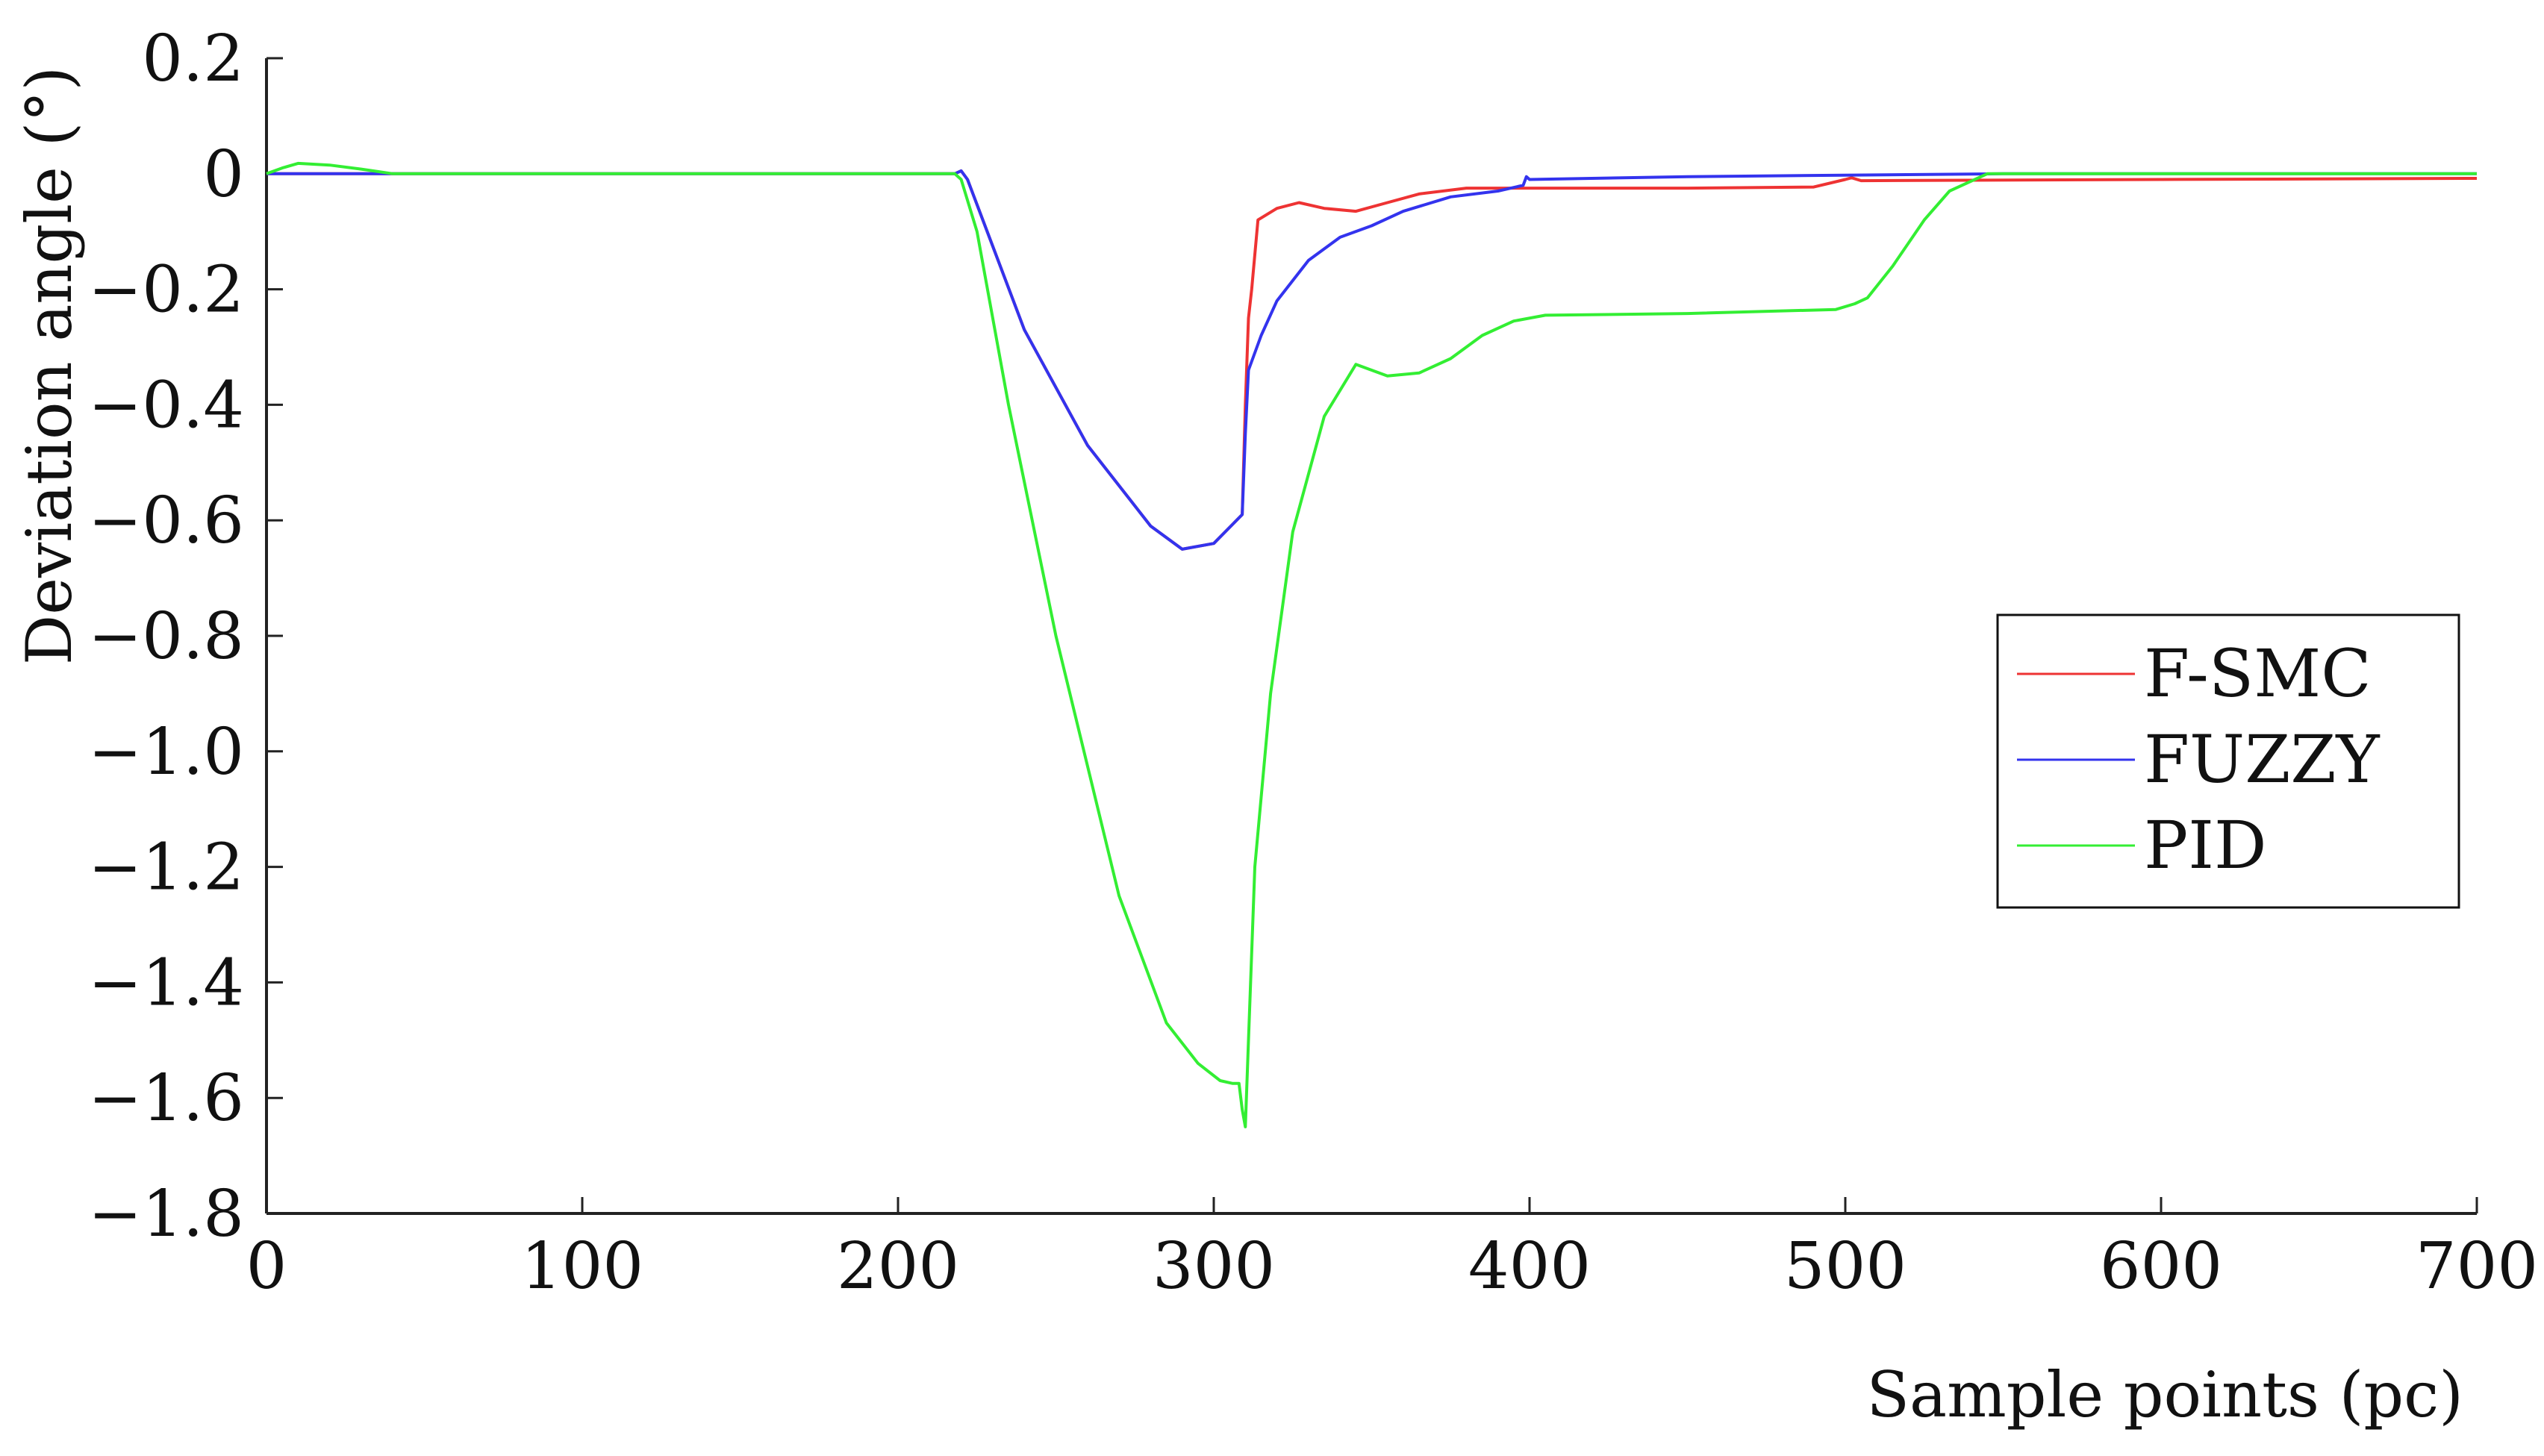 Image resolution: width=2544 pixels, height=1456 pixels. I want to click on y-tick-label: −1.8, so click(166, 1214).